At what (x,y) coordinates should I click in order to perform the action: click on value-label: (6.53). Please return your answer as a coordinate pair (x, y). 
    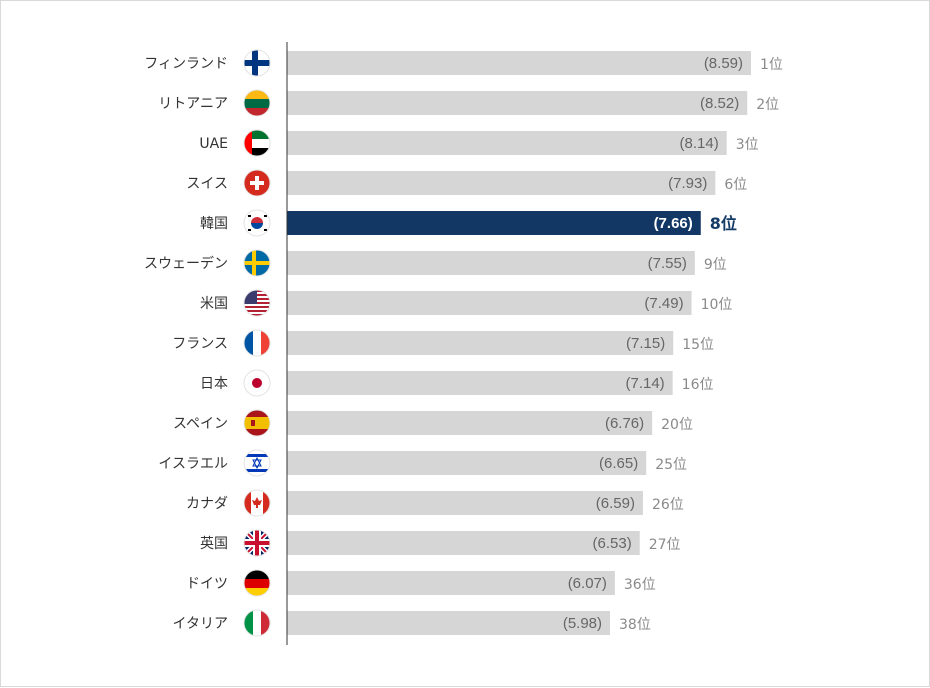
    Looking at the image, I should click on (612, 543).